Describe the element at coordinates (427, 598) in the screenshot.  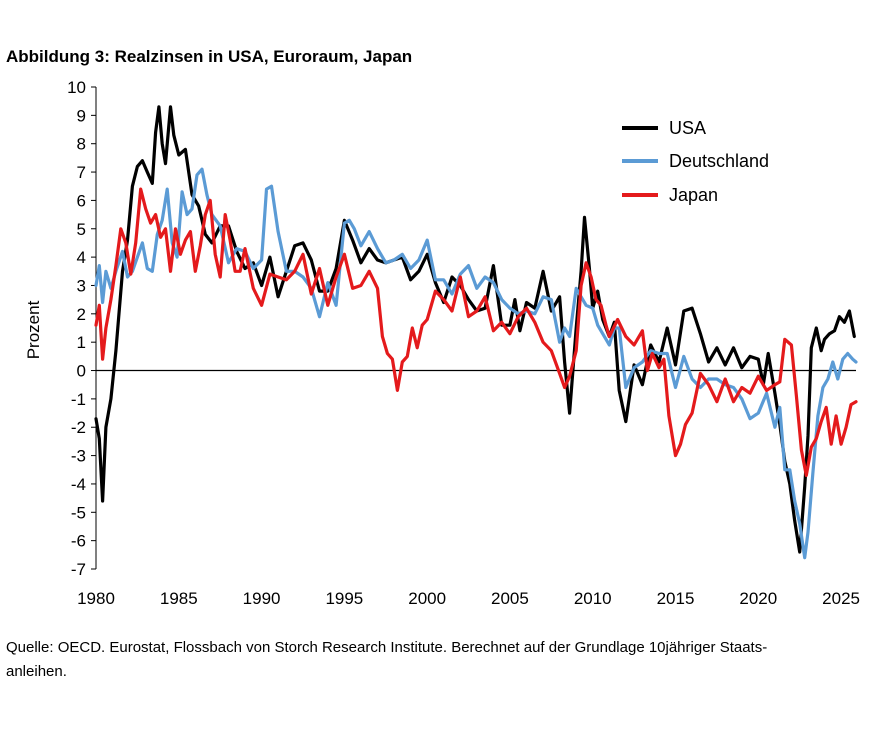
I see `x-tick-label: 2000` at that location.